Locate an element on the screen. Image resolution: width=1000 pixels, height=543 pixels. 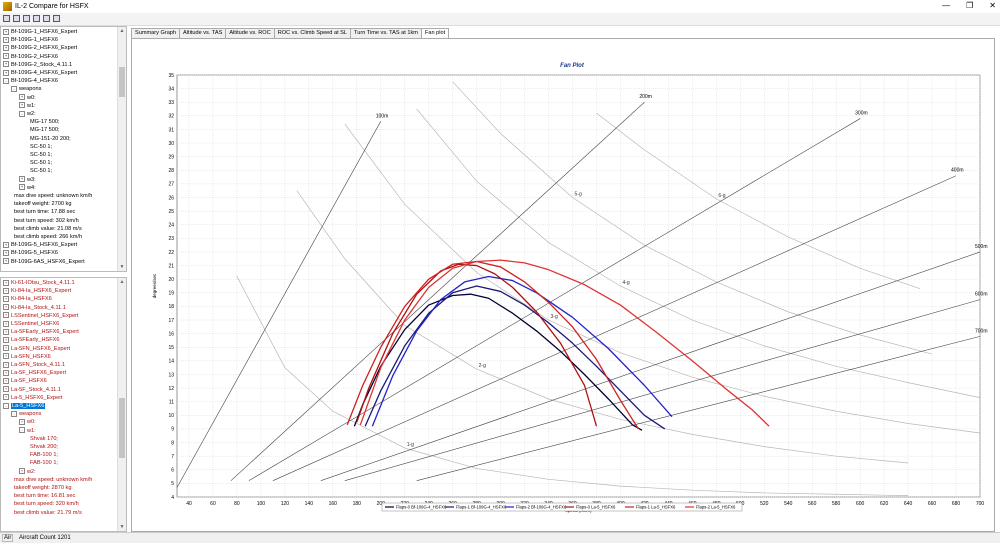
tree-item: + Ki-61-IOtsu_Stock_4.11.1 is located at coordinates (39, 283).